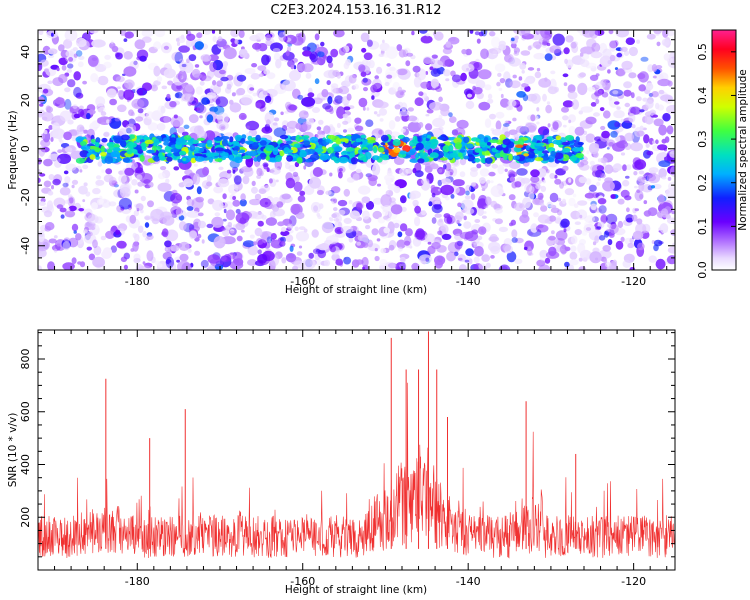 The image size is (750, 600). What do you see at coordinates (25, 148) in the screenshot?
I see `y-tick-label: 0` at bounding box center [25, 148].